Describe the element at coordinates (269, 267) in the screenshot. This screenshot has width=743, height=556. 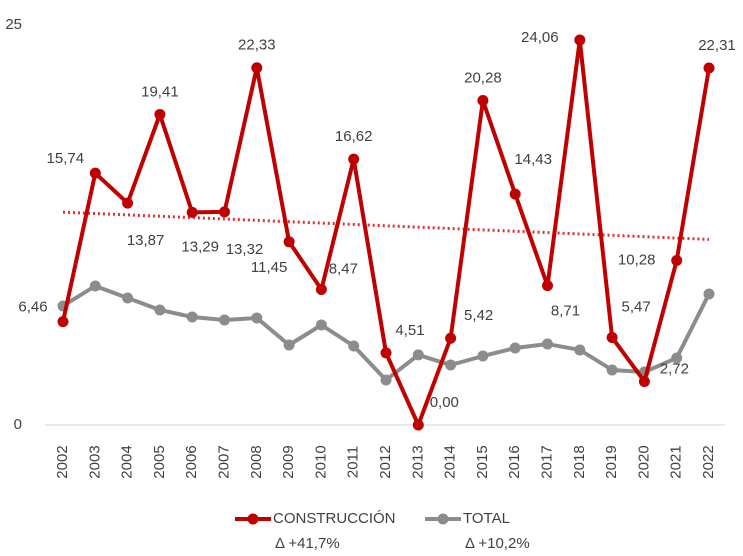
I see `data-label: 11,45` at that location.